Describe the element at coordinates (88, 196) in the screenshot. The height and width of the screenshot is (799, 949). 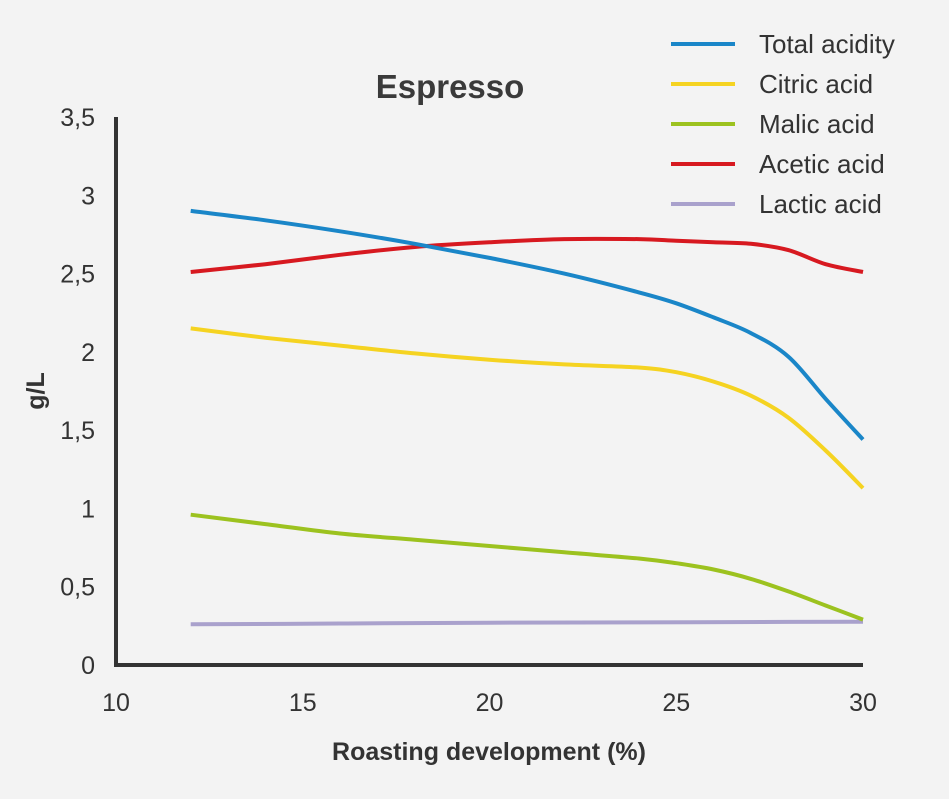
I see `y-tick-label: 3` at that location.